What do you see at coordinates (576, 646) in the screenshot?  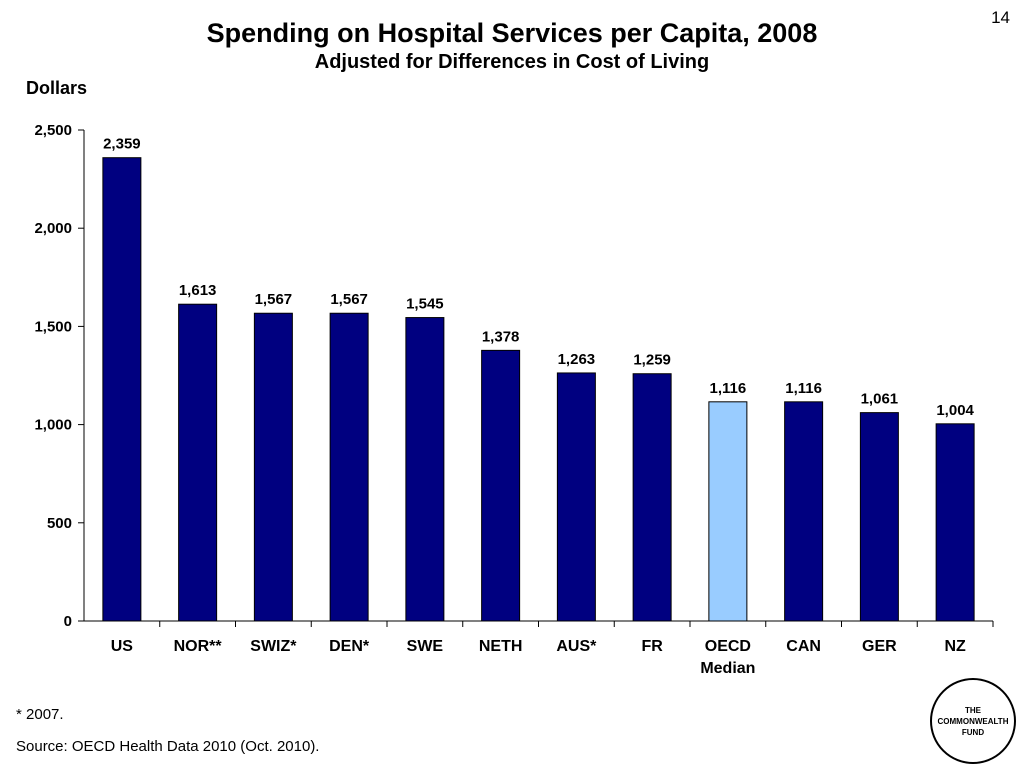 I see `x-category-label: AUS*` at bounding box center [576, 646].